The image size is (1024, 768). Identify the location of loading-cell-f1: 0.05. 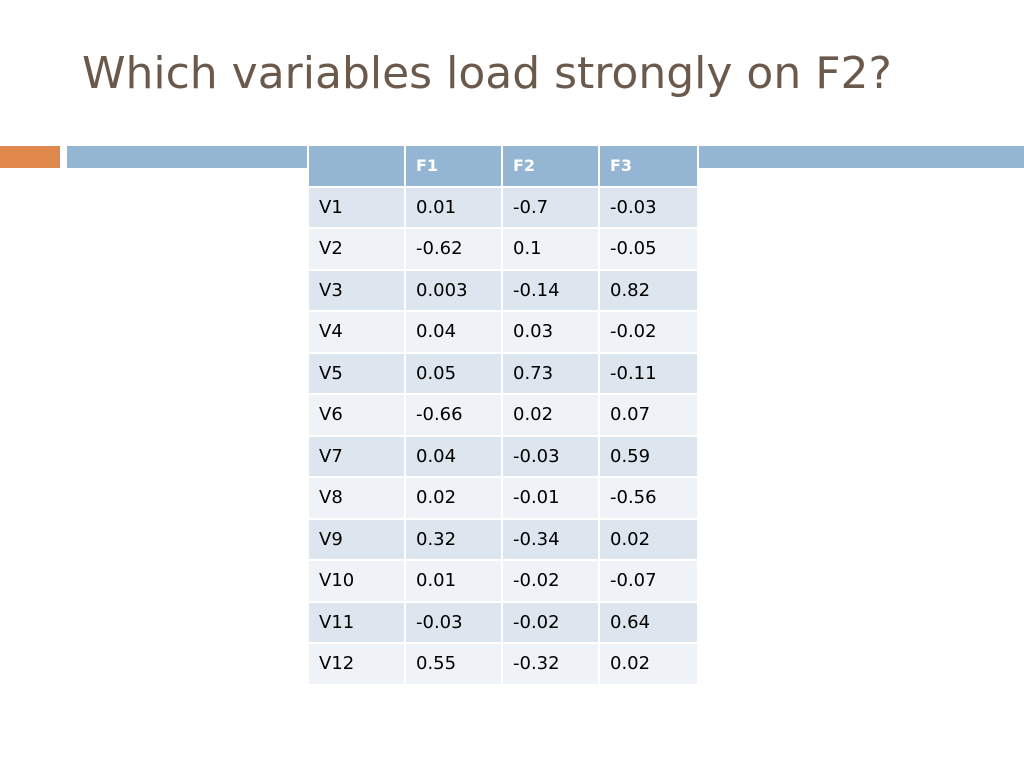
(453, 373).